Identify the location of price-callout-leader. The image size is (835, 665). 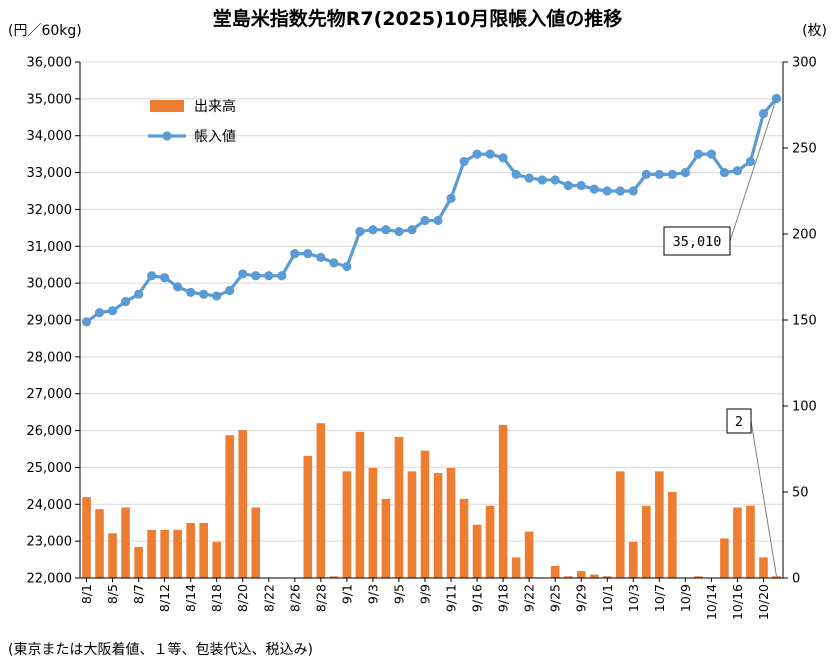
(753, 170).